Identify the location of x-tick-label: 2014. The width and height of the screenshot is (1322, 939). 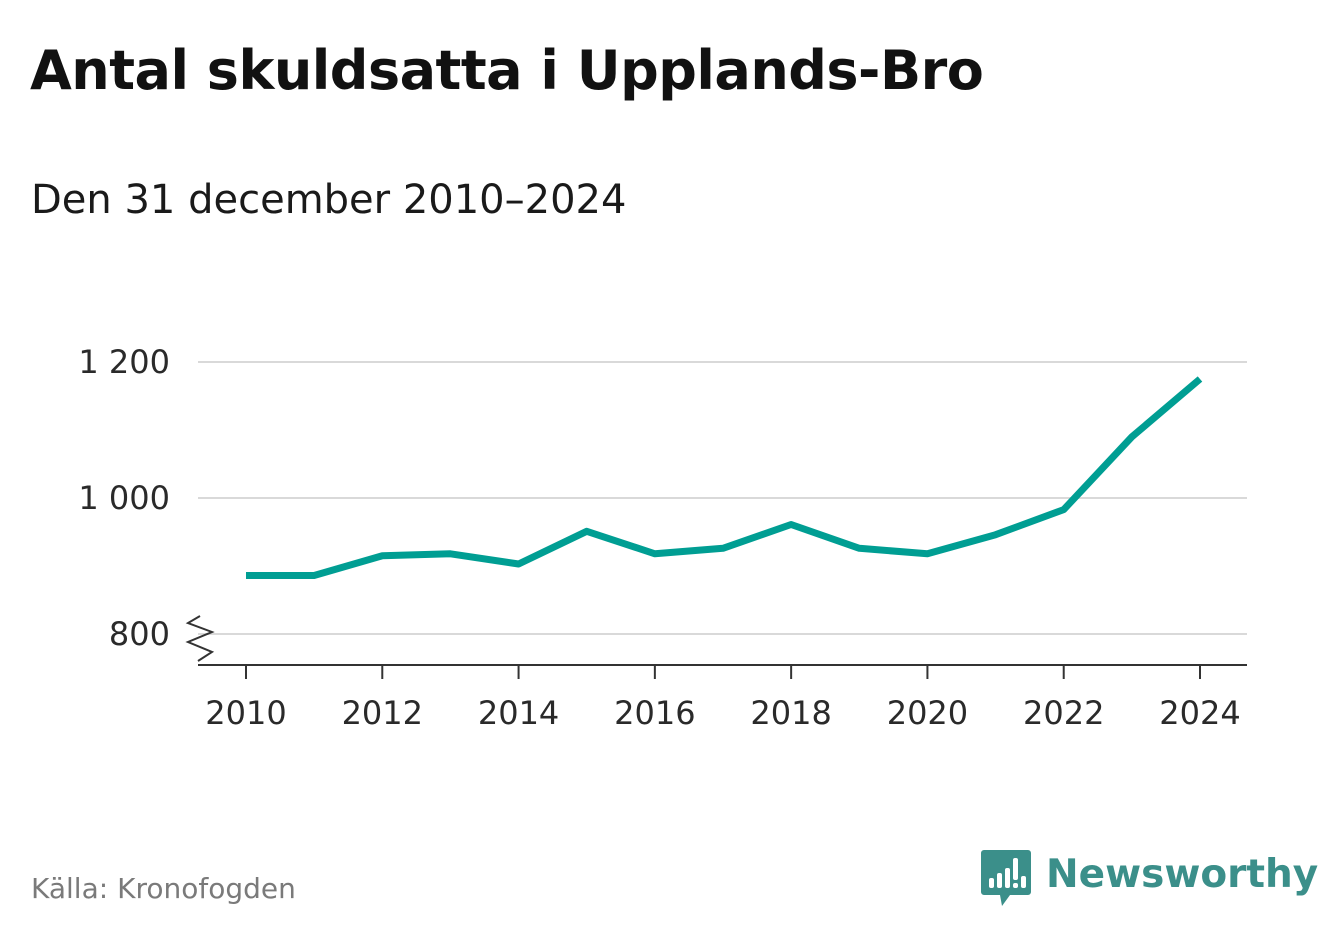
(518, 713).